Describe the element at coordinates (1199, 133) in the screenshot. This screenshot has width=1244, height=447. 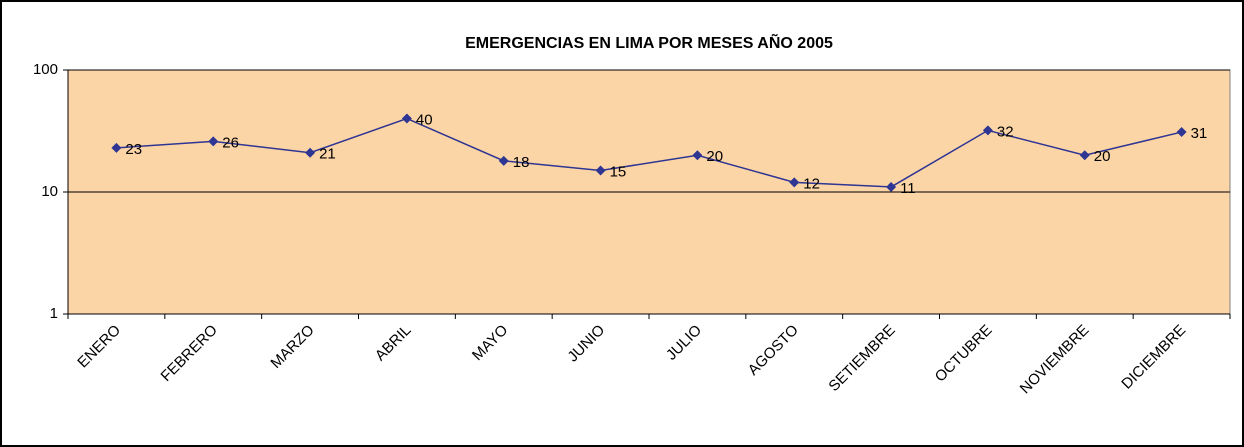
I see `data-label: 31` at that location.